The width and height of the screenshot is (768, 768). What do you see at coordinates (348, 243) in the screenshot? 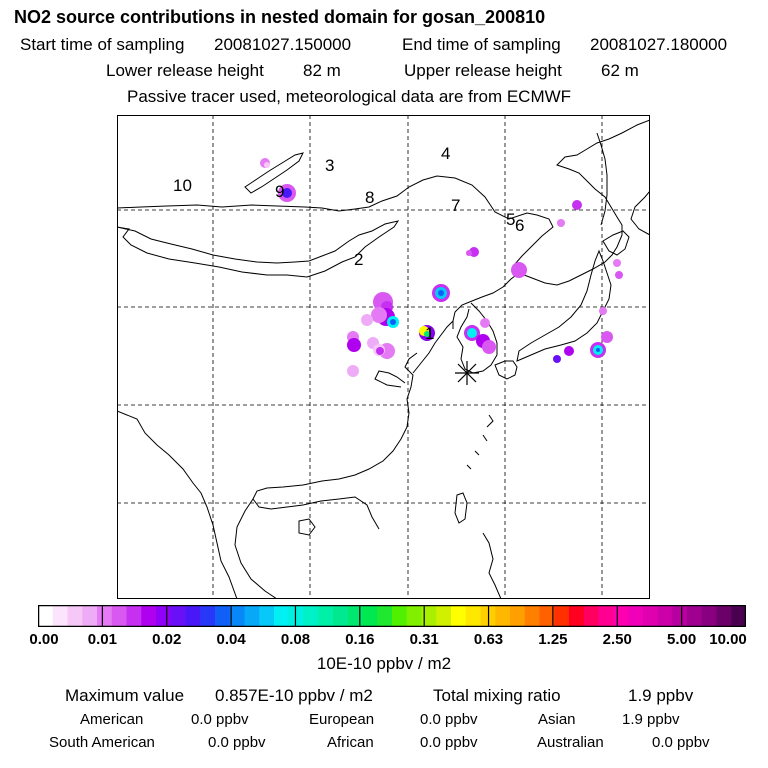
I see `region-labels: 10 9 3 8 4 7 5 6 2 1` at bounding box center [348, 243].